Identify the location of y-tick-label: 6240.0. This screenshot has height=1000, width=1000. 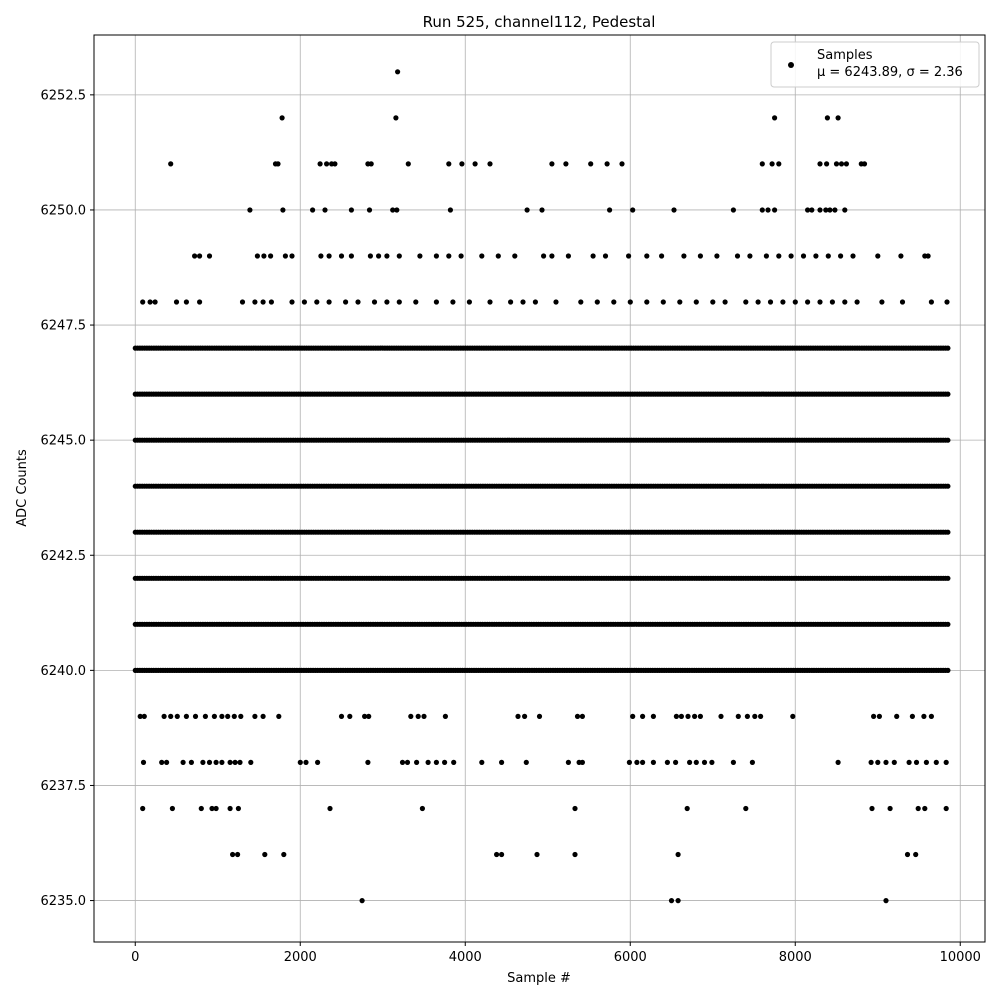
(64, 671).